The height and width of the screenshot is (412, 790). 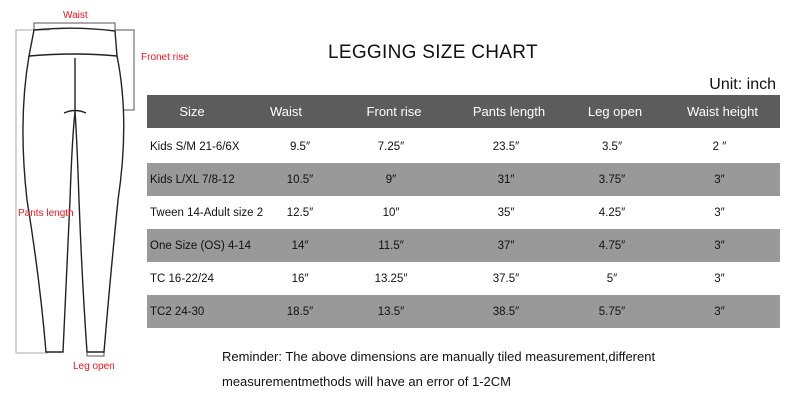 I want to click on table-cell: 37.5″, so click(x=506, y=278).